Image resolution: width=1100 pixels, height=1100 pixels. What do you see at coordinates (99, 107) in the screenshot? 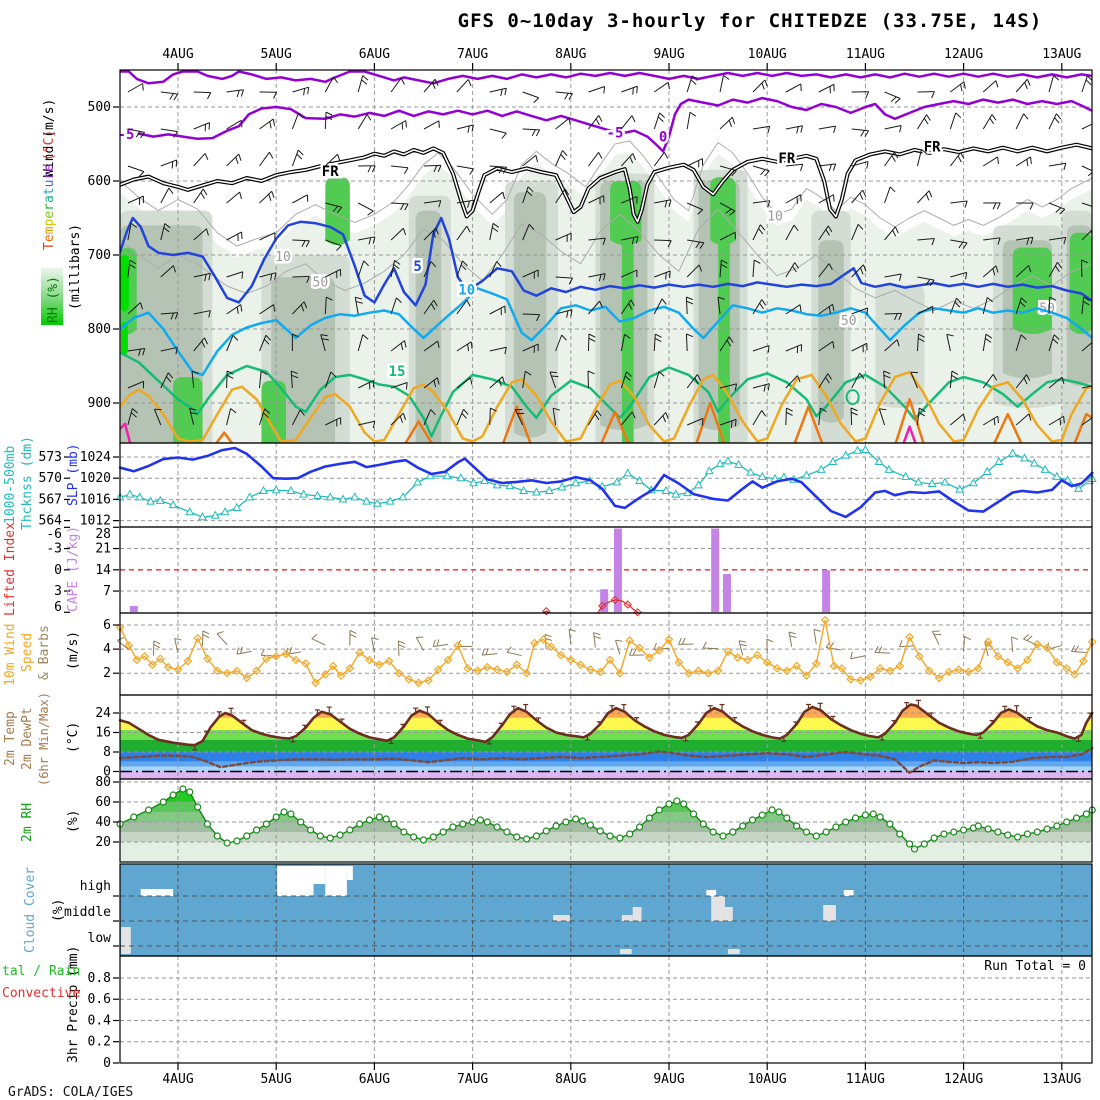
I see `svg-text: 500` at bounding box center [99, 107].